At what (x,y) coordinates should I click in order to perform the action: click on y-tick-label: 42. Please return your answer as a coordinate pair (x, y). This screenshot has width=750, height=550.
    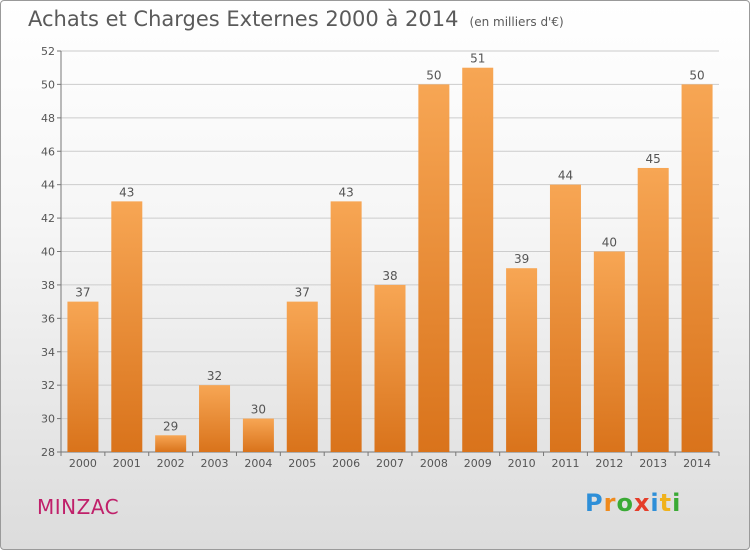
    Looking at the image, I should click on (48, 218).